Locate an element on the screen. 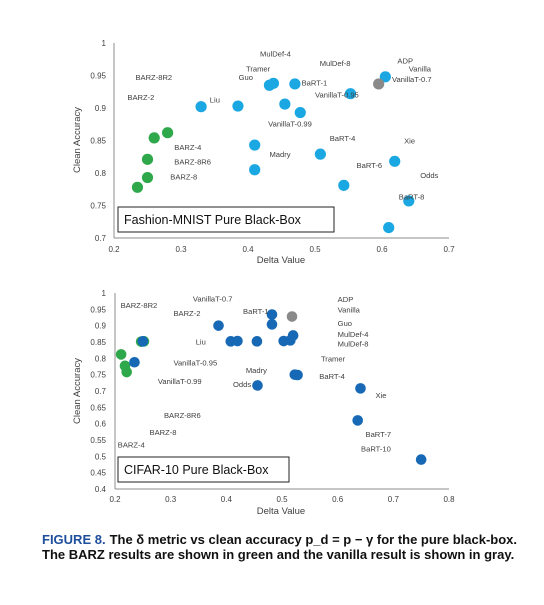  y-tick-label: 0.45 is located at coordinates (98, 473).